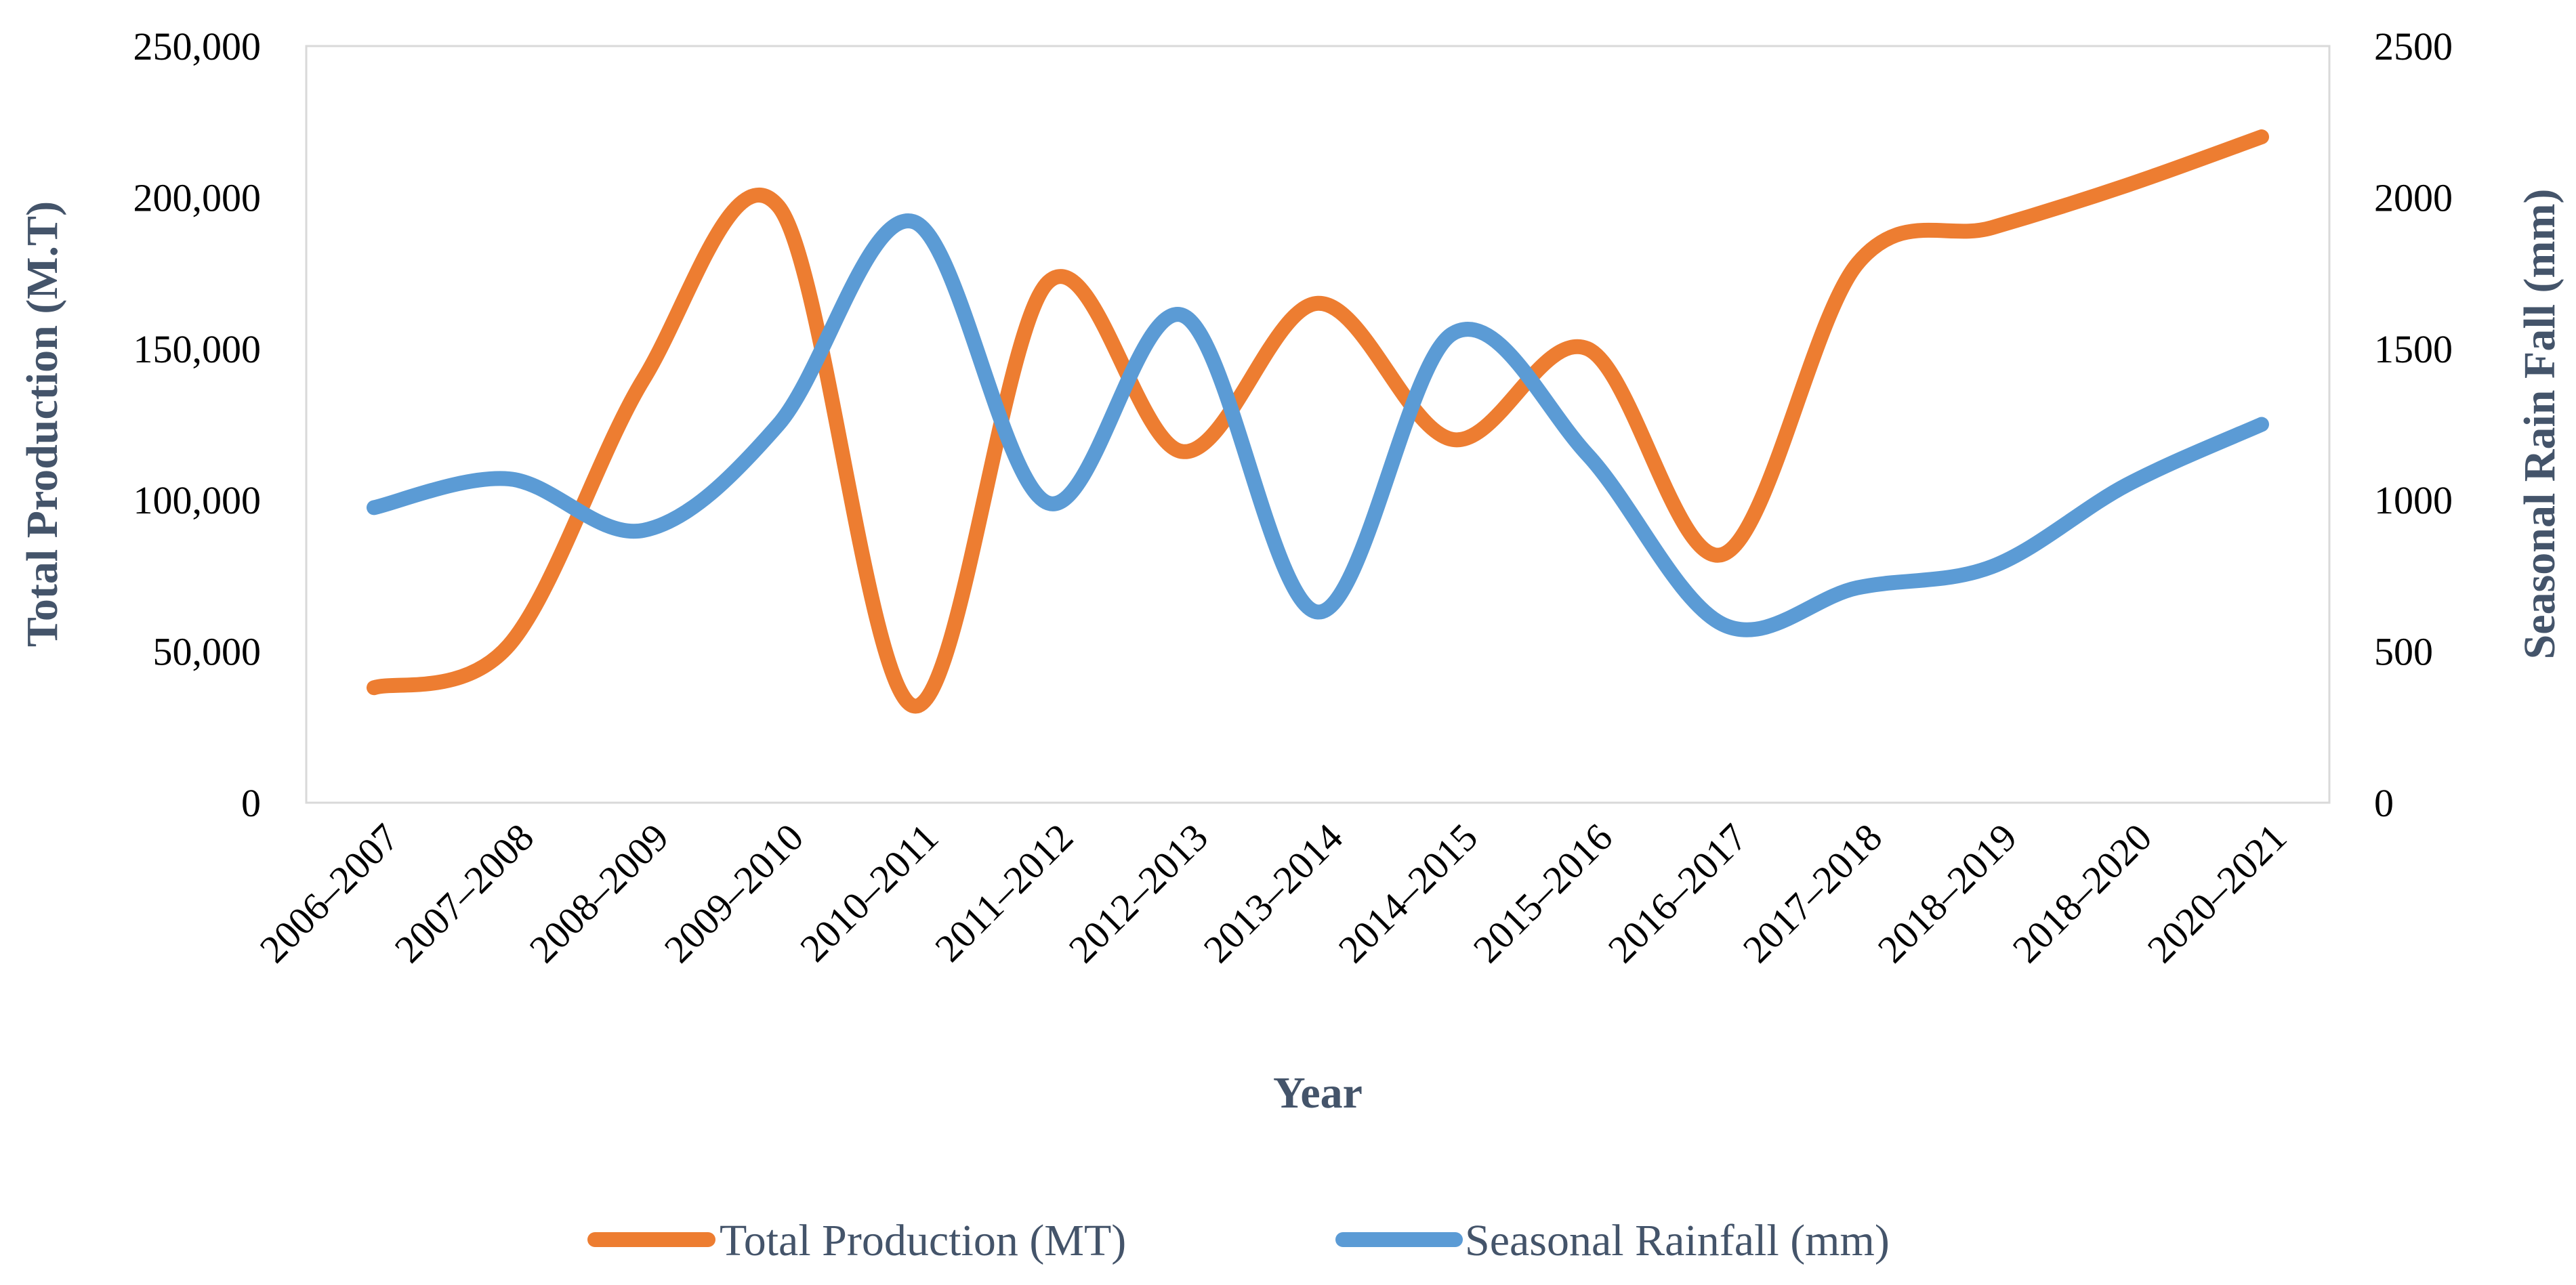  Describe the element at coordinates (869, 892) in the screenshot. I see `x-tick-label: 2010–2011` at that location.